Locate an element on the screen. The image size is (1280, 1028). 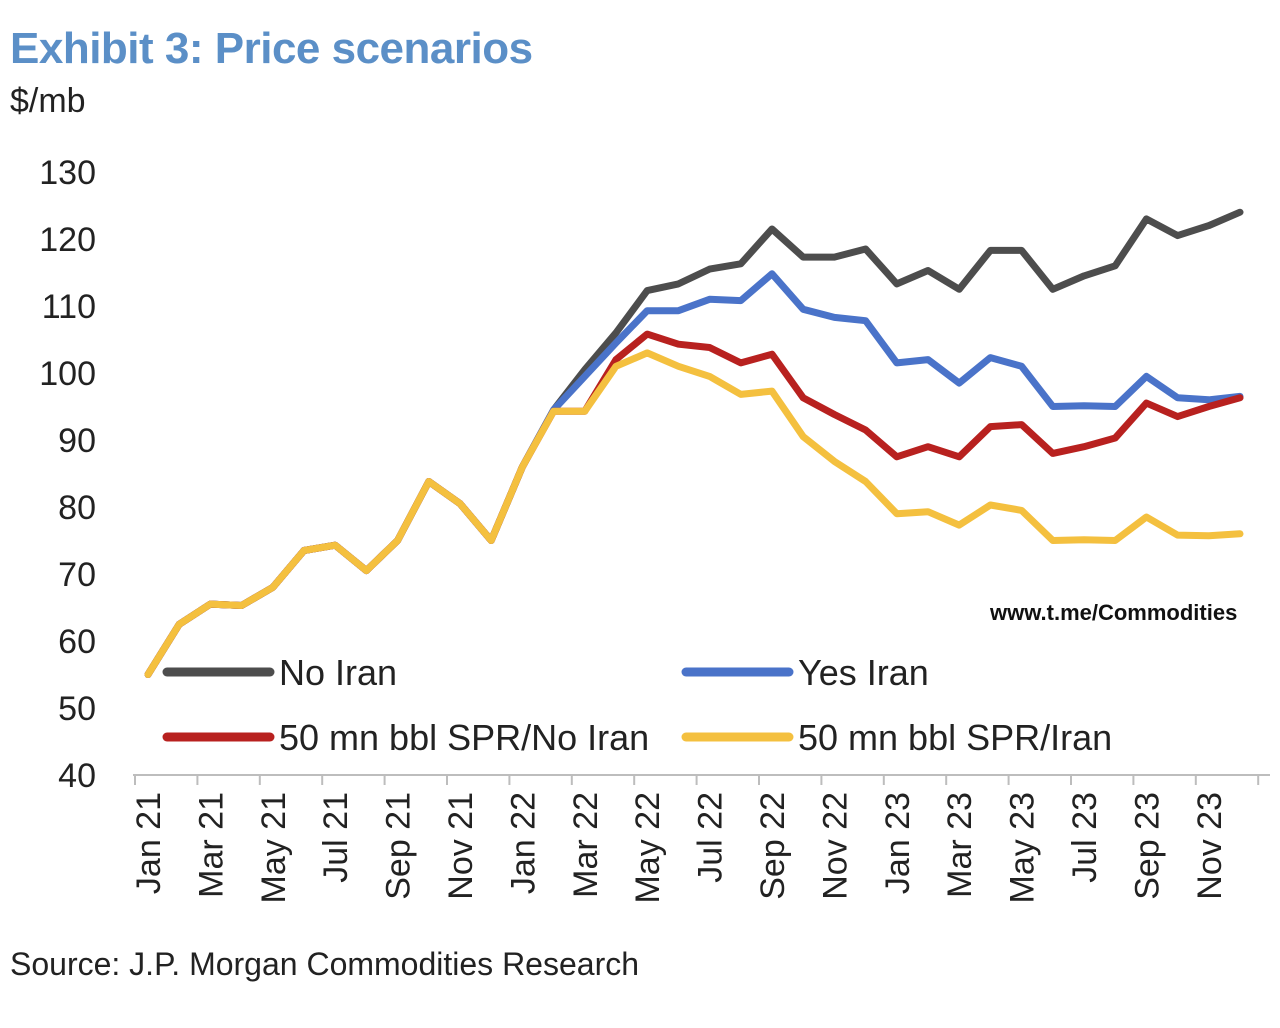
legend-label: 50 mn bbl SPR/Iran is located at coordinates (955, 737).